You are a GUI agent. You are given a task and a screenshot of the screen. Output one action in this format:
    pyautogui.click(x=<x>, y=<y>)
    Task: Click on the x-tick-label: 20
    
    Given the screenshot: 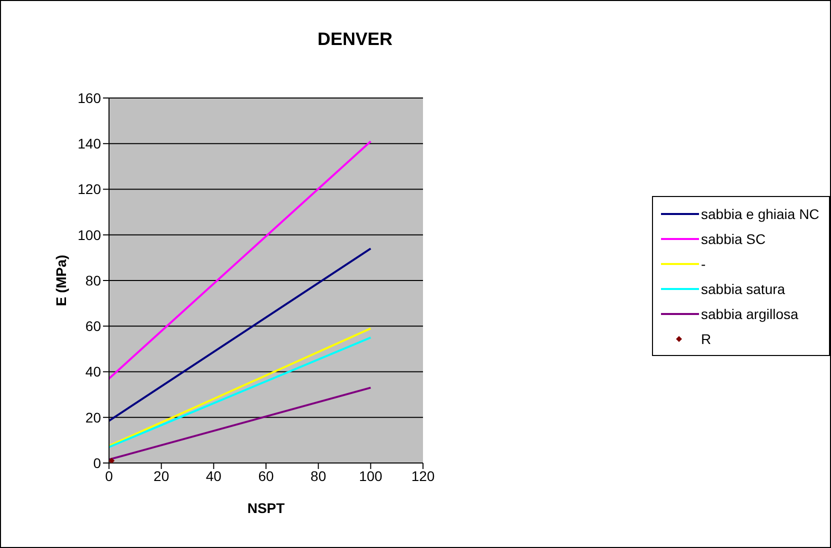 What is the action you would take?
    pyautogui.click(x=162, y=476)
    